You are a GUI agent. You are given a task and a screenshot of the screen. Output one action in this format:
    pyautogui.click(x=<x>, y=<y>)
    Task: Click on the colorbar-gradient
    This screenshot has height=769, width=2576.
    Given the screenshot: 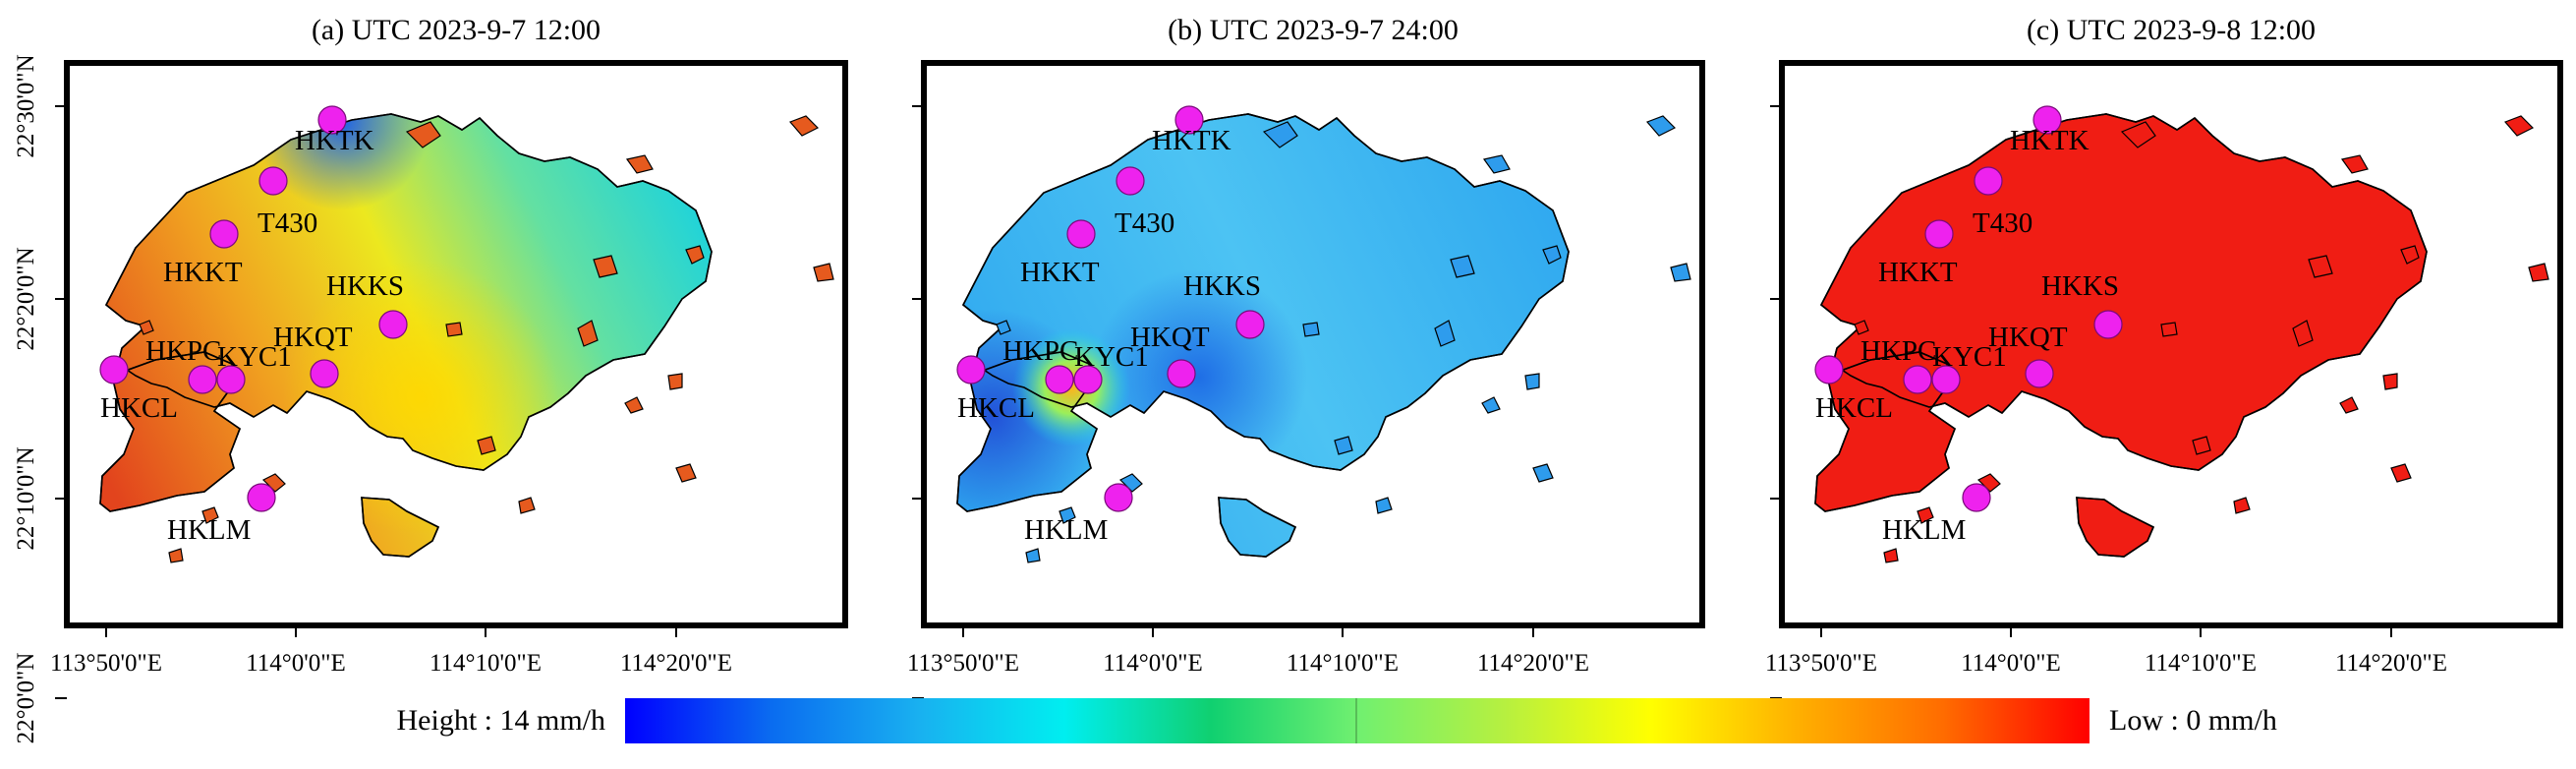 What is the action you would take?
    pyautogui.click(x=1357, y=720)
    